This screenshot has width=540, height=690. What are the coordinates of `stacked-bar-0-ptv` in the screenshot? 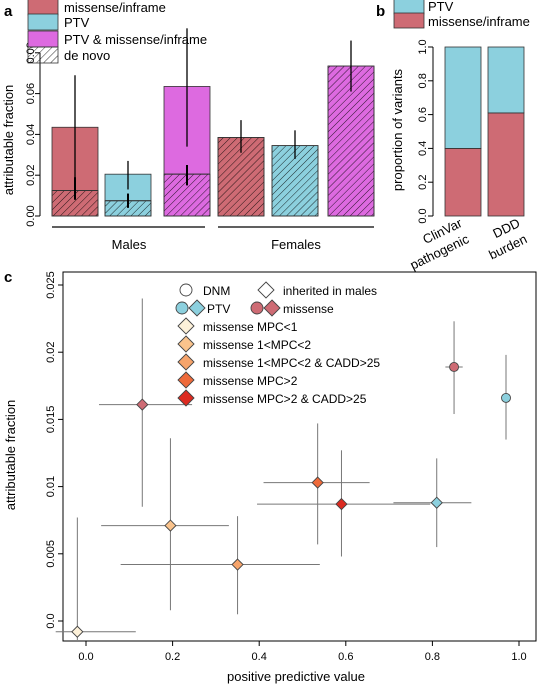 It's located at (463, 97).